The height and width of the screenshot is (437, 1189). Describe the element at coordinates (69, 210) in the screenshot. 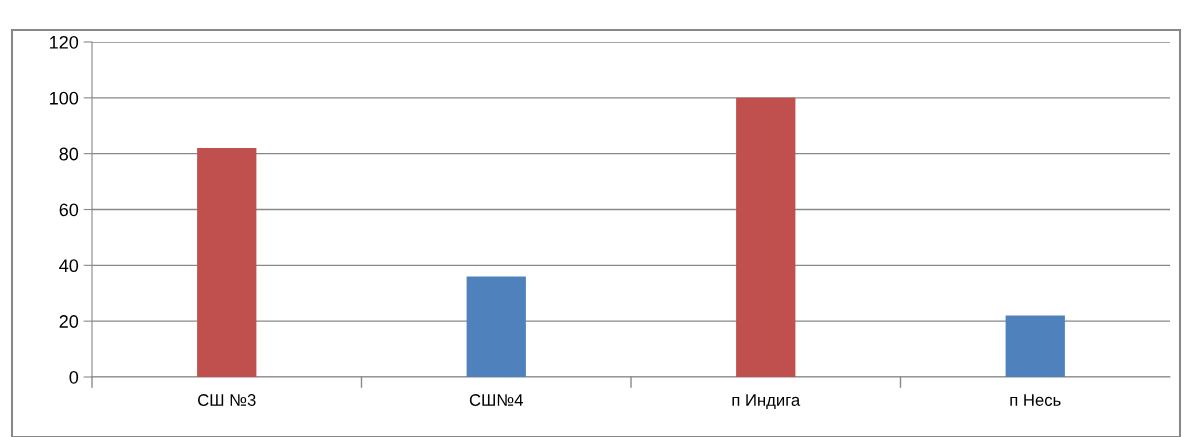

I see `y-tick-label: 60` at that location.